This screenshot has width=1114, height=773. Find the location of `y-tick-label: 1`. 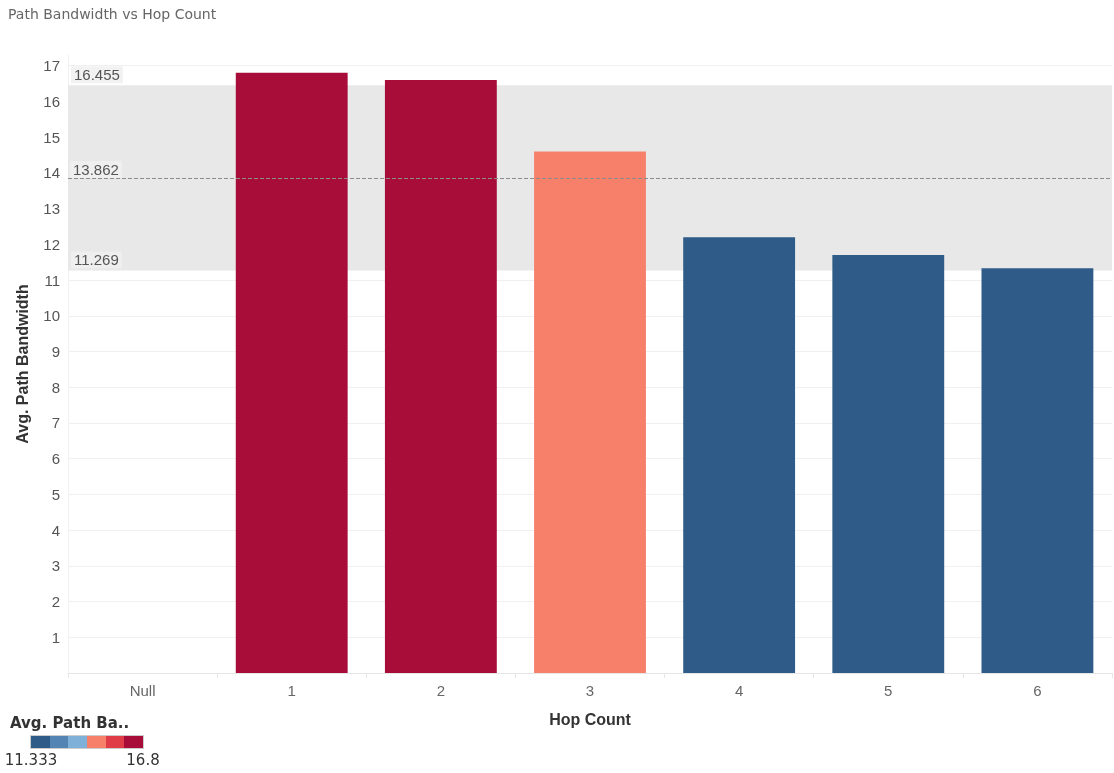

y-tick-label: 1 is located at coordinates (55, 637).